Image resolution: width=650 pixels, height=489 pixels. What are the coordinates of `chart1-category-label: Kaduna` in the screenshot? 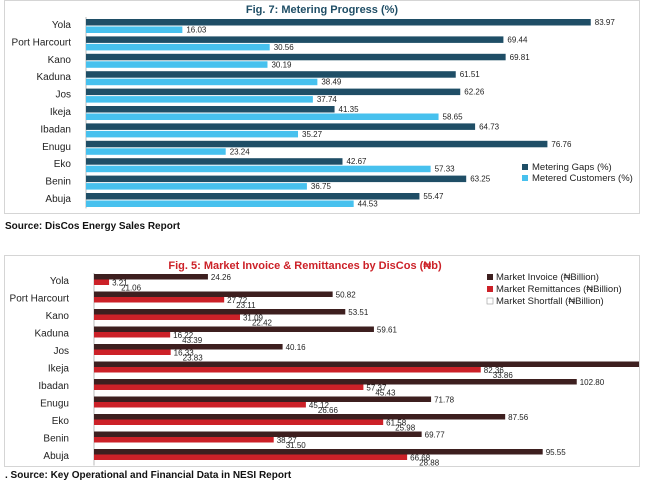 It's located at (54, 77).